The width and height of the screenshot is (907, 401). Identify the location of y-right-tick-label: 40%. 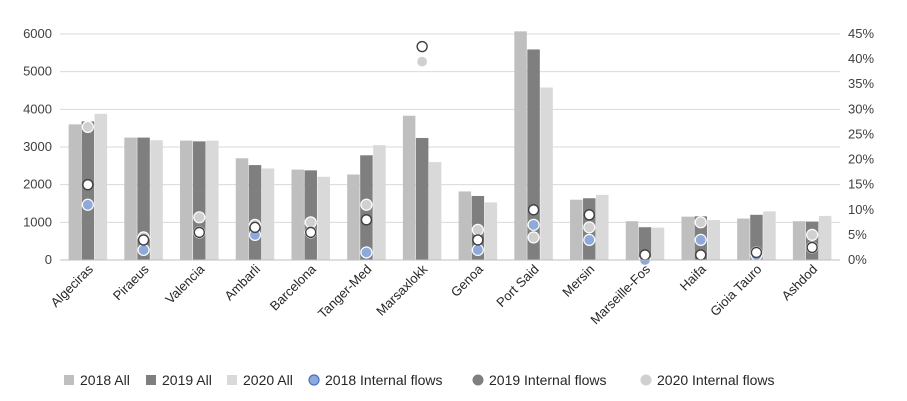
(861, 58).